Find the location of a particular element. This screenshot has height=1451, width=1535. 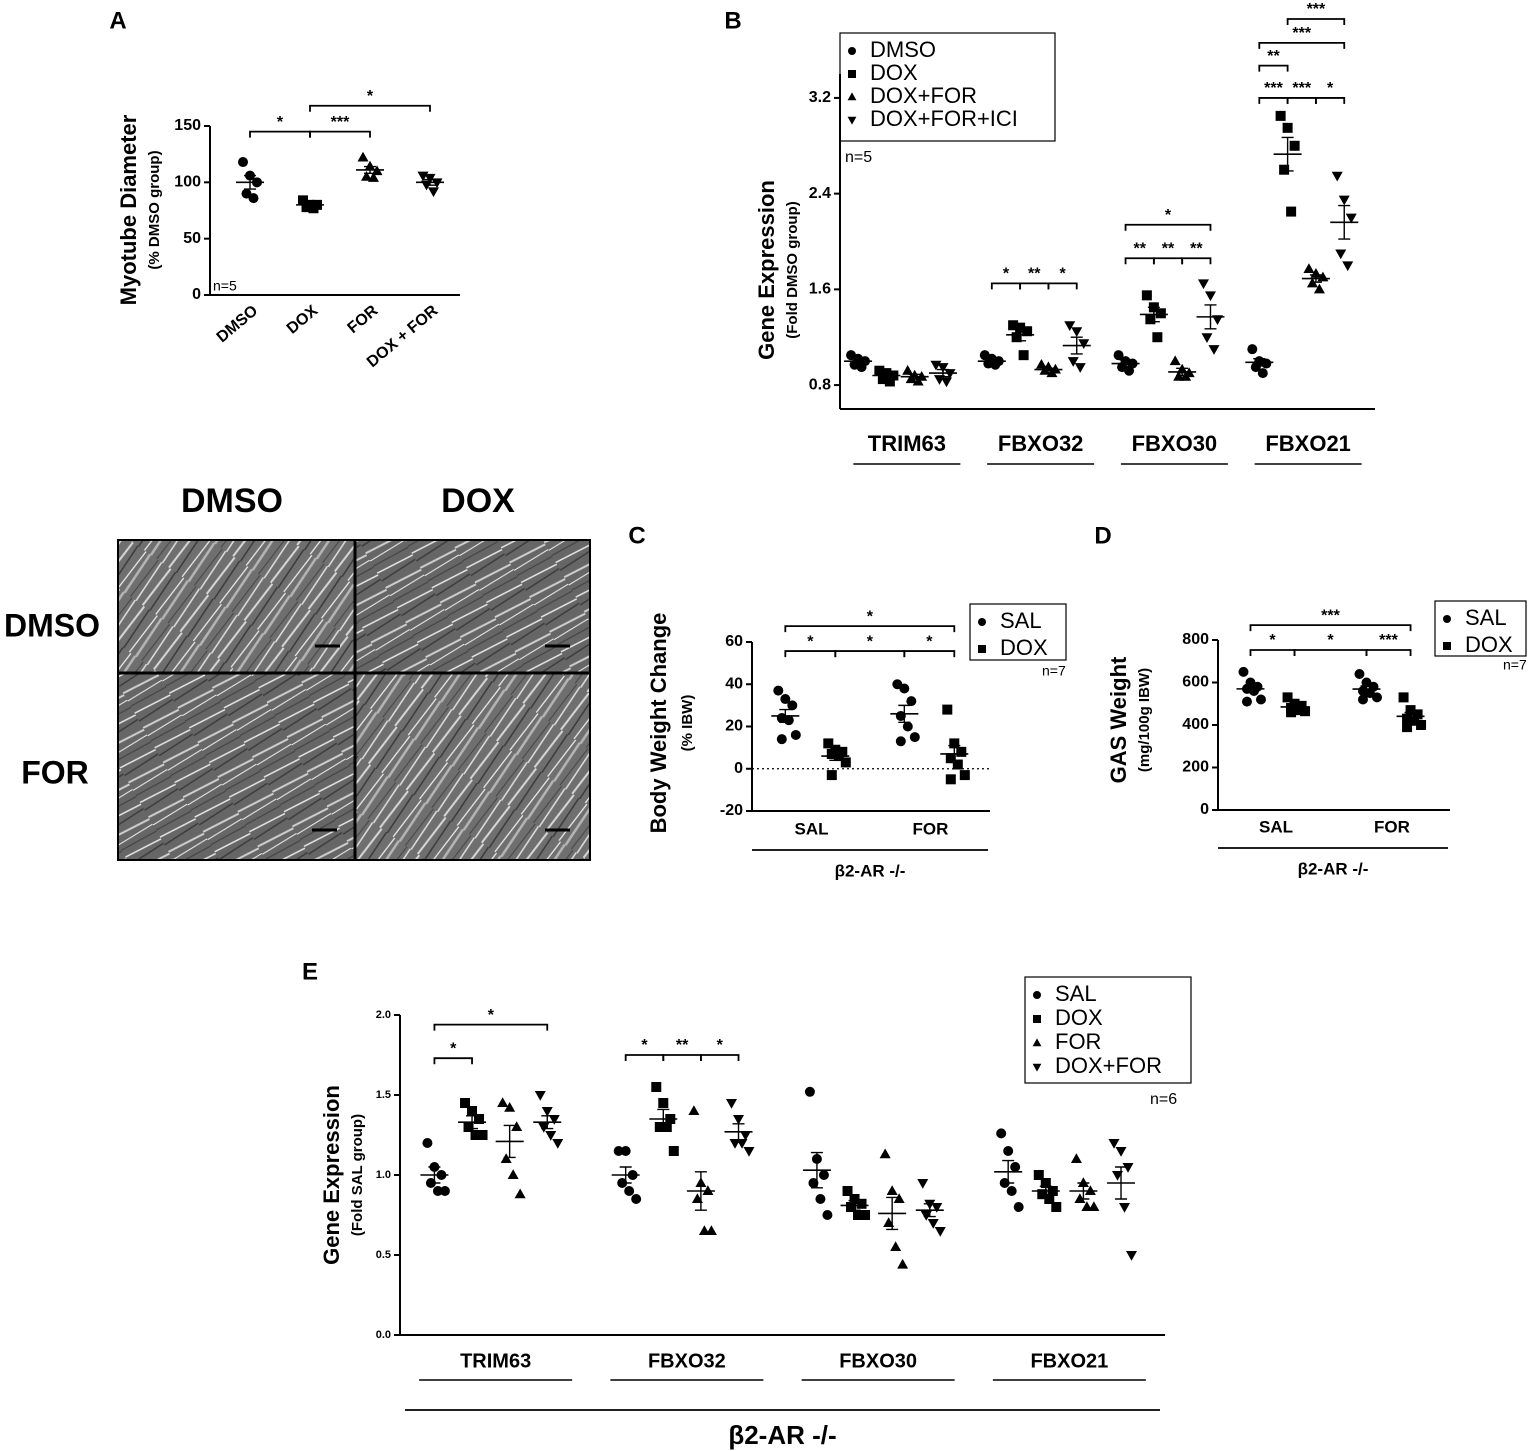

group-caption: β2-AR -/- is located at coordinates (1333, 868).